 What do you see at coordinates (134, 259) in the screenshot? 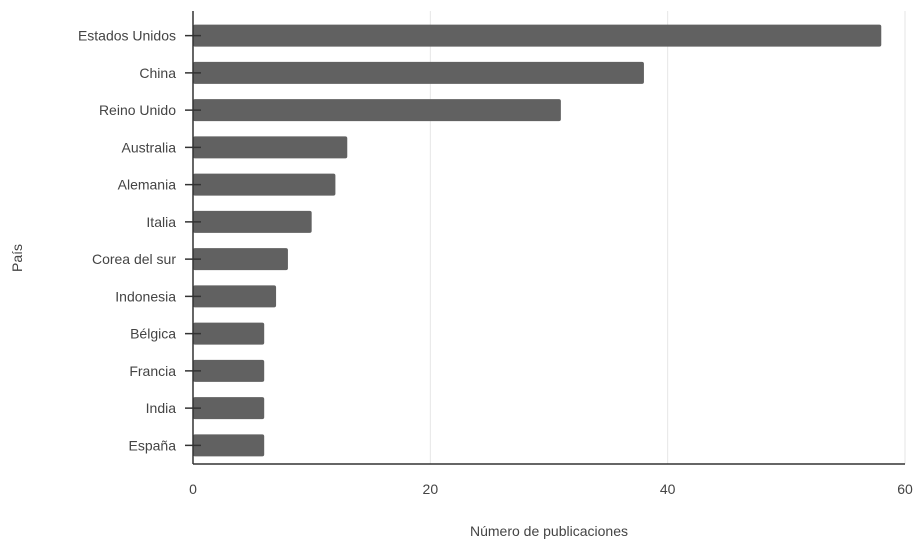
I see `category-label: Corea del sur` at bounding box center [134, 259].